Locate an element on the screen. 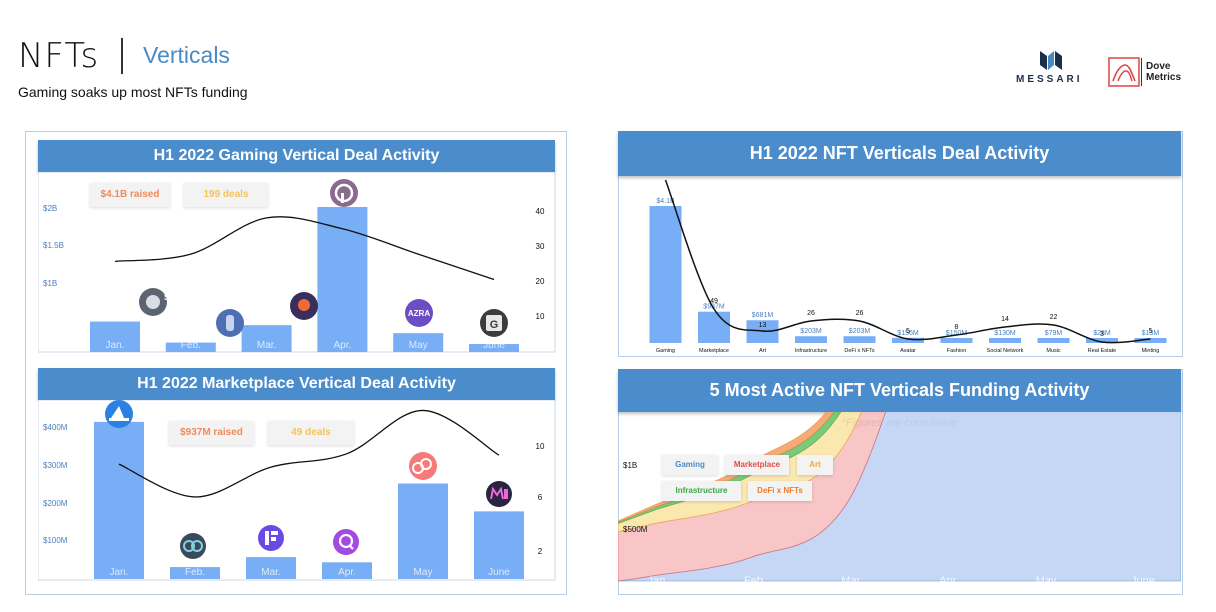 The height and width of the screenshot is (612, 1216). active-y-tick-label: $500M is located at coordinates (635, 529).